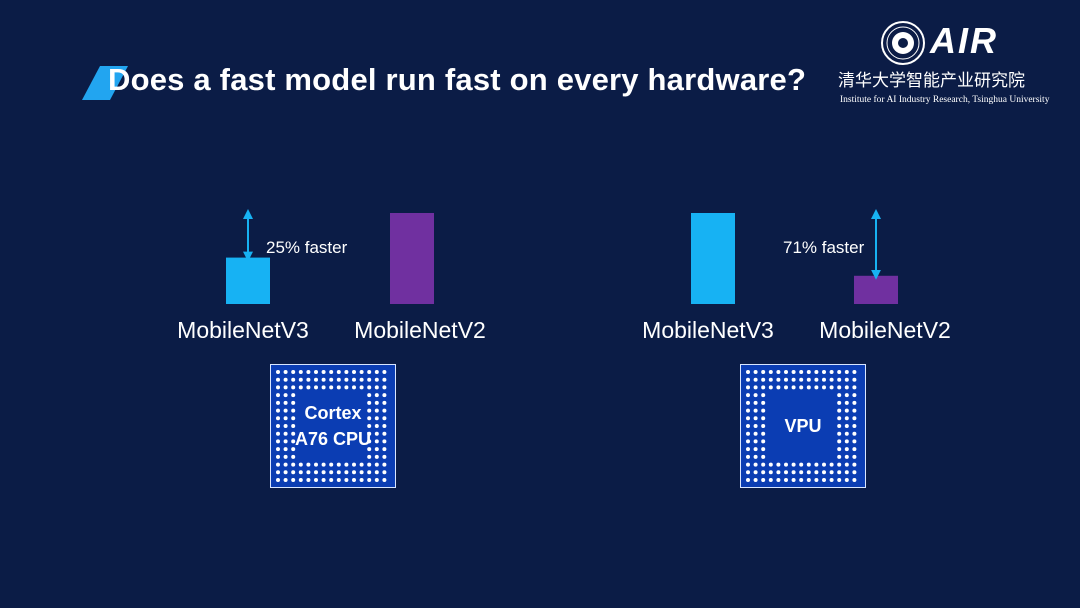  Describe the element at coordinates (307, 247) in the screenshot. I see `speed-label: 25% faster` at that location.